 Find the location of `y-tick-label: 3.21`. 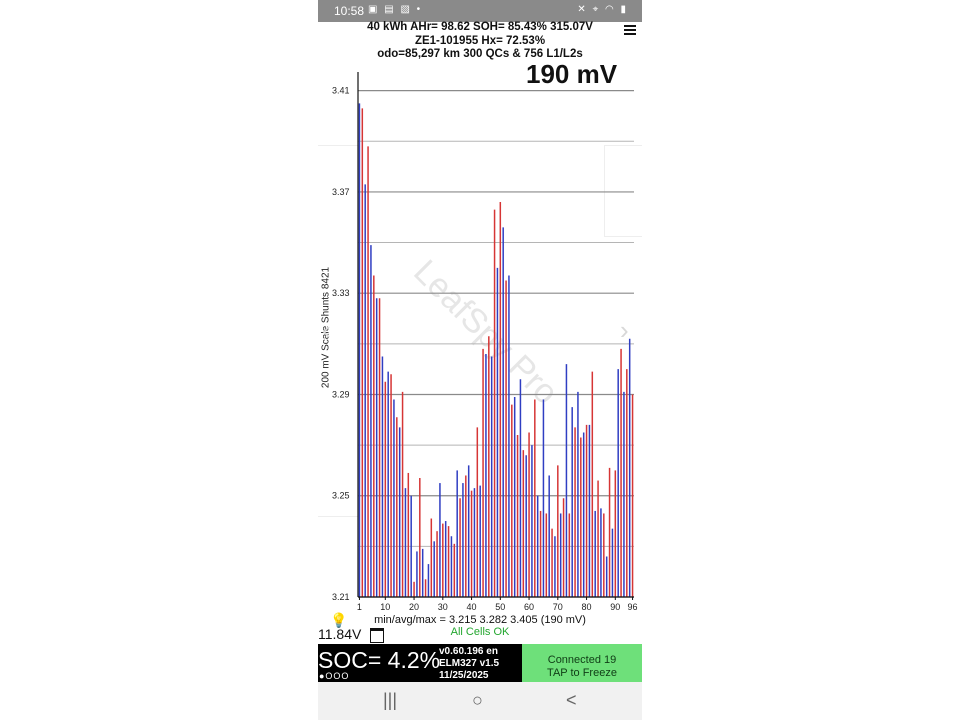

y-tick-label: 3.21 is located at coordinates (341, 597).